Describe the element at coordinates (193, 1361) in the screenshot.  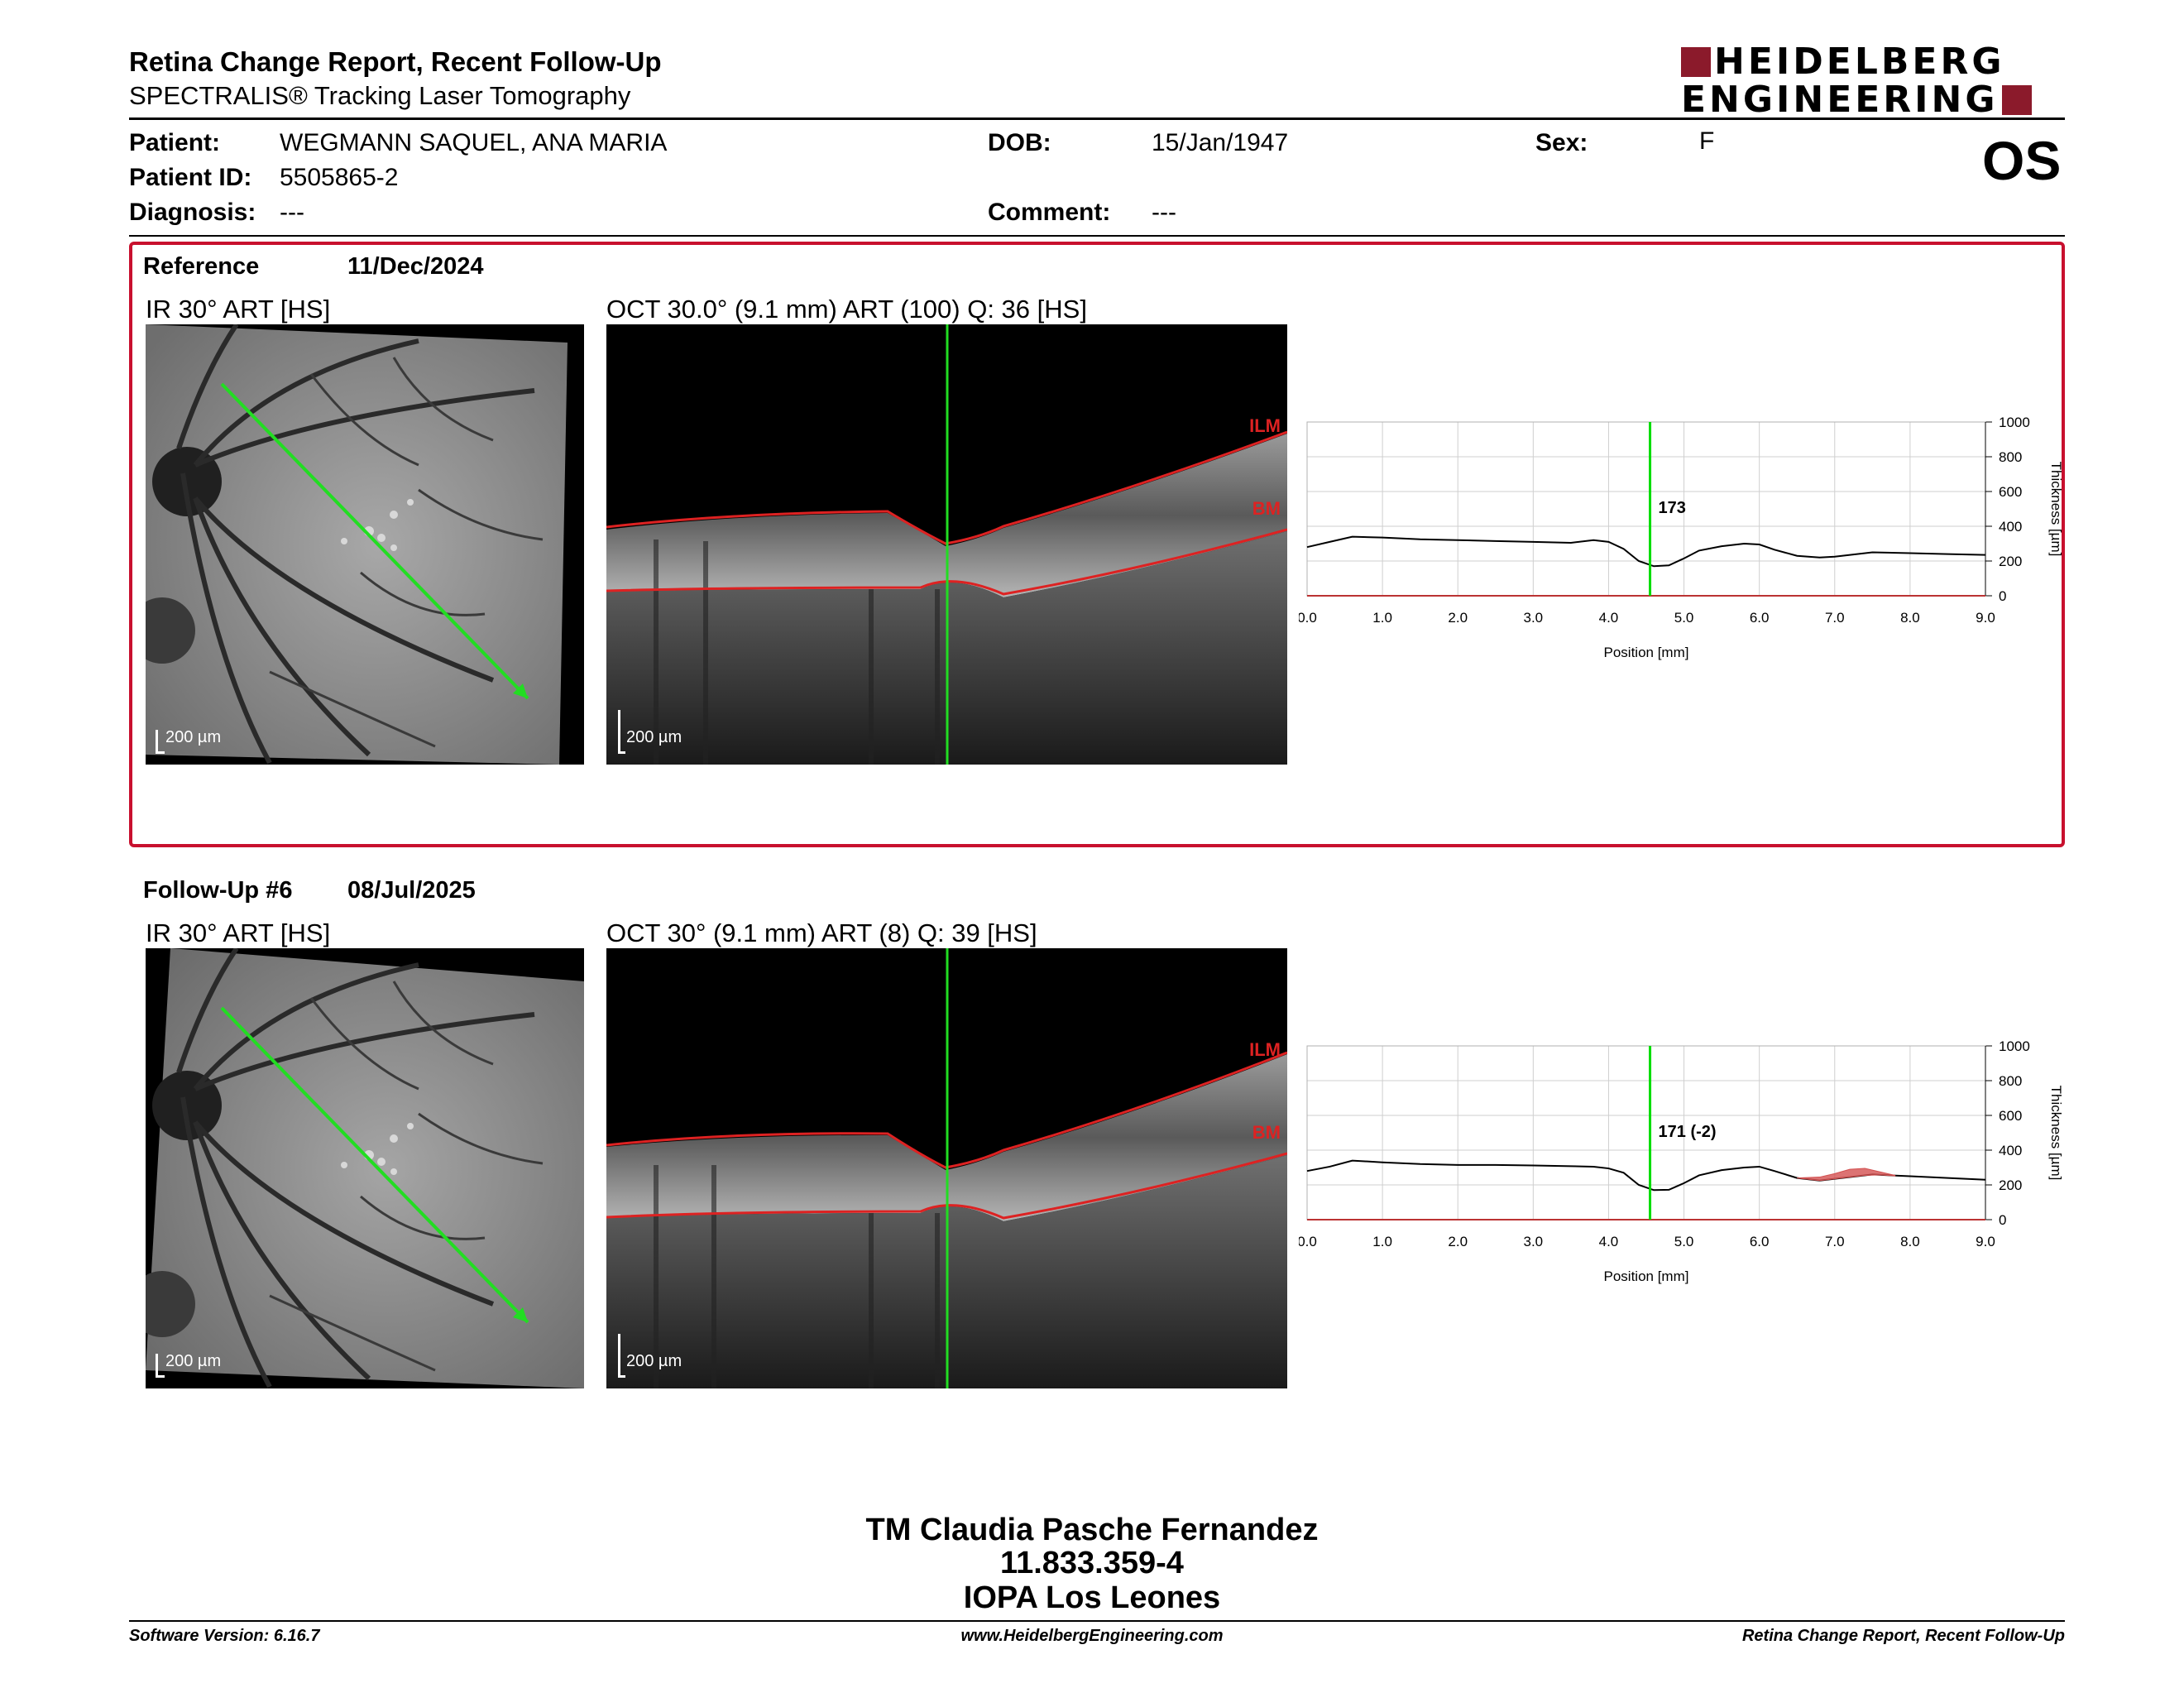
I see `followup-ir-scale-label: 200 µm` at that location.